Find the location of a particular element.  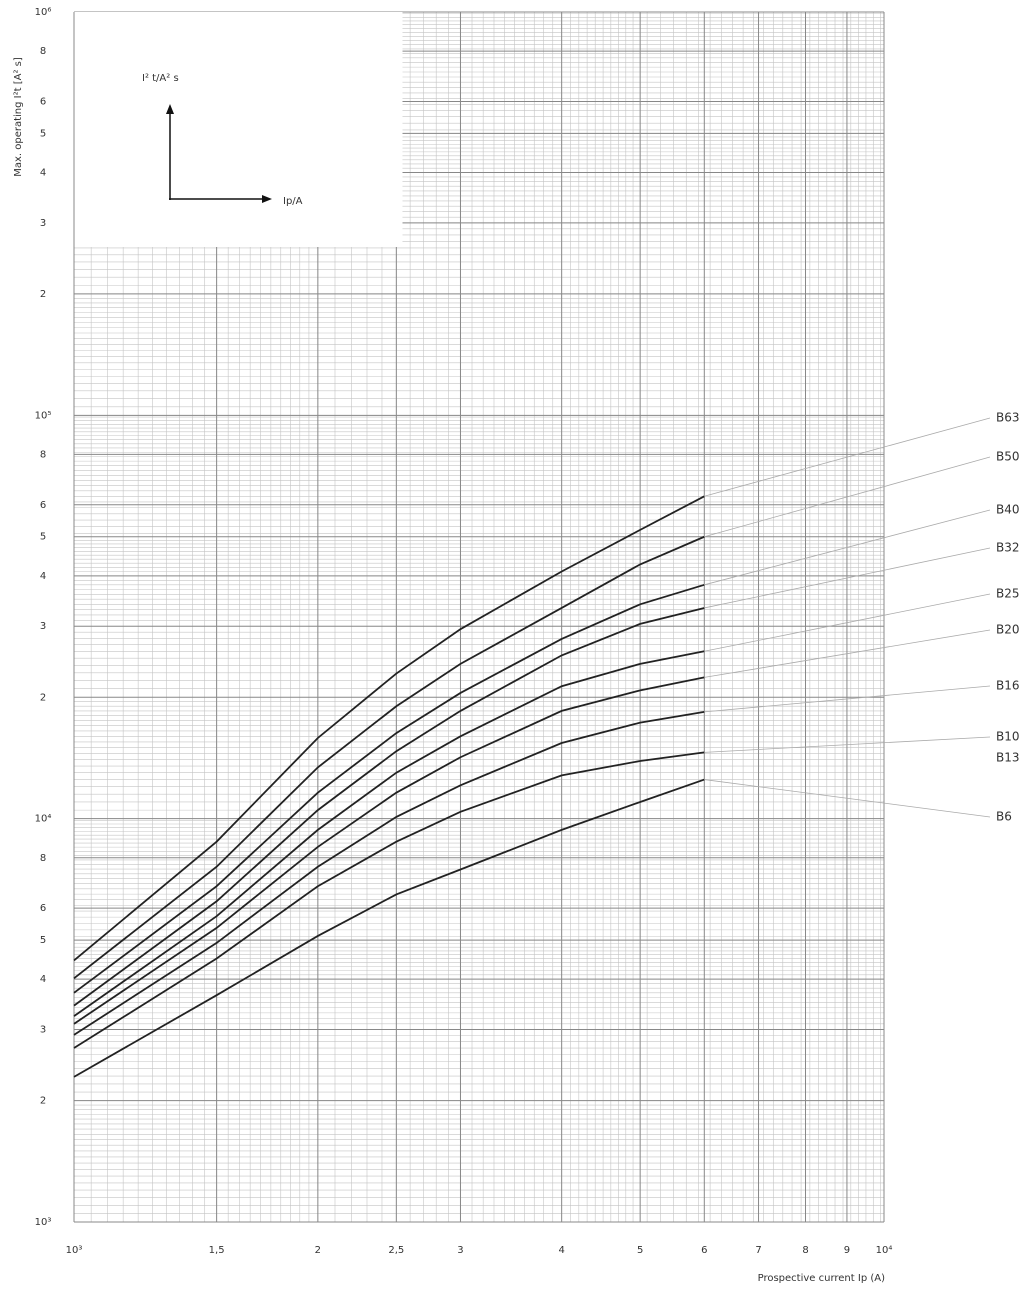

series-label: B40 is located at coordinates (1008, 510).